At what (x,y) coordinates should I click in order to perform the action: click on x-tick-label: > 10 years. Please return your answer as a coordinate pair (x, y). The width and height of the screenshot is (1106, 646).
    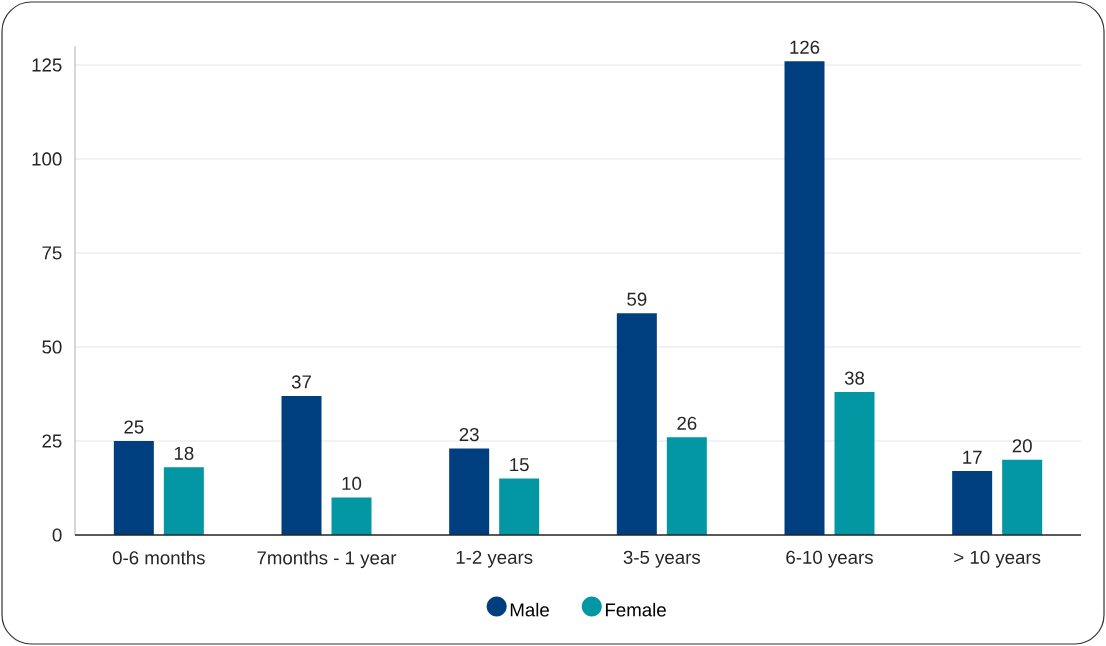
    Looking at the image, I should click on (997, 559).